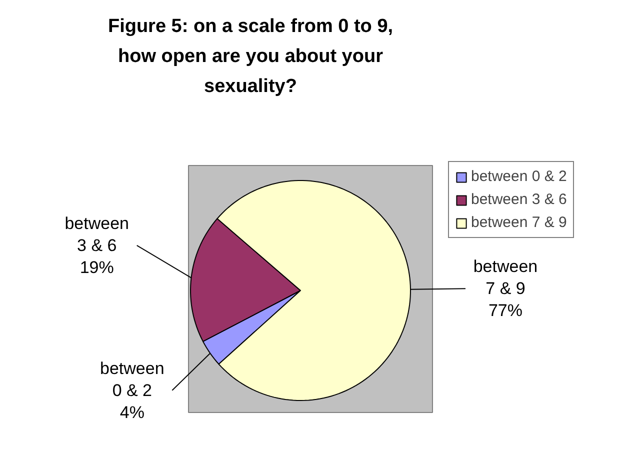  Describe the element at coordinates (505, 310) in the screenshot. I see `data-label: 77%` at that location.